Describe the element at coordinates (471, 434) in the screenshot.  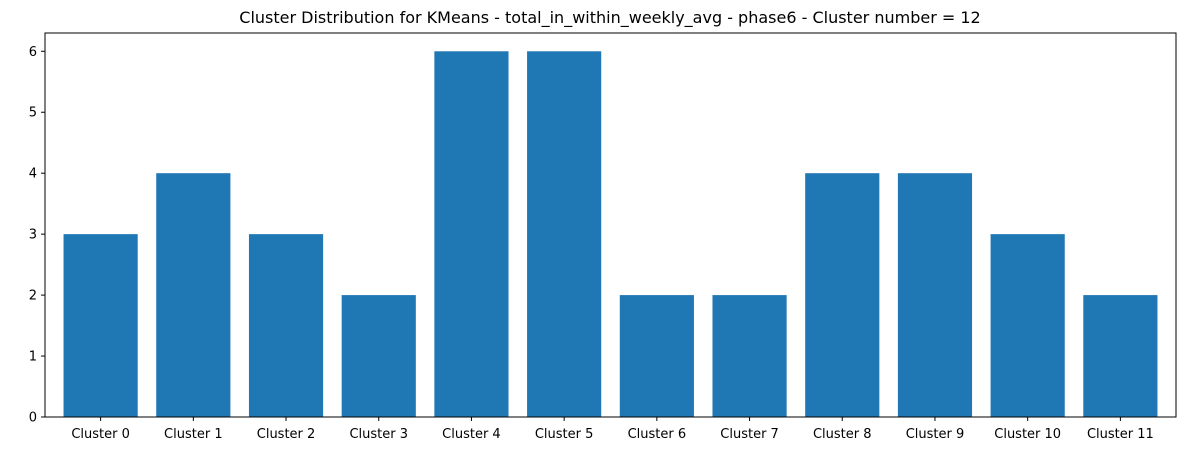
I see `x-tick-label: Cluster 4` at that location.